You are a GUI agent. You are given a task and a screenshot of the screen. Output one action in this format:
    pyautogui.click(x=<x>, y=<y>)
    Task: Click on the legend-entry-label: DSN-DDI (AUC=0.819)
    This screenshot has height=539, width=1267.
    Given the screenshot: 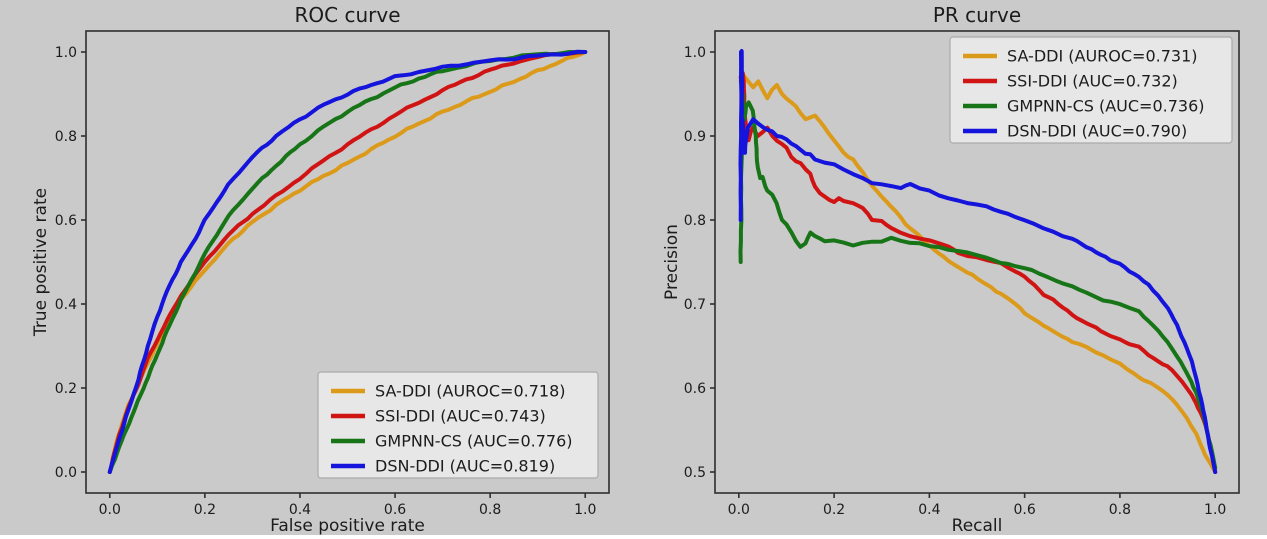 What is the action you would take?
    pyautogui.click(x=465, y=466)
    